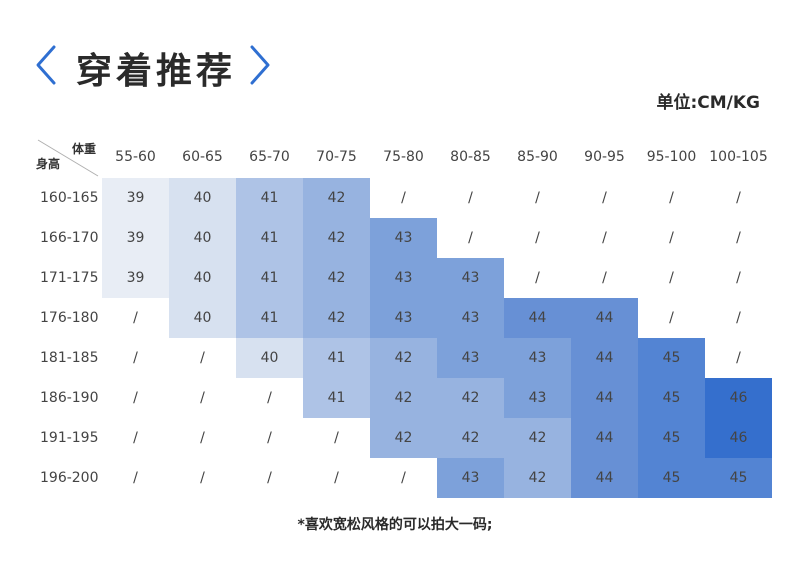  I want to click on row-header: 186-190, so click(69, 398).